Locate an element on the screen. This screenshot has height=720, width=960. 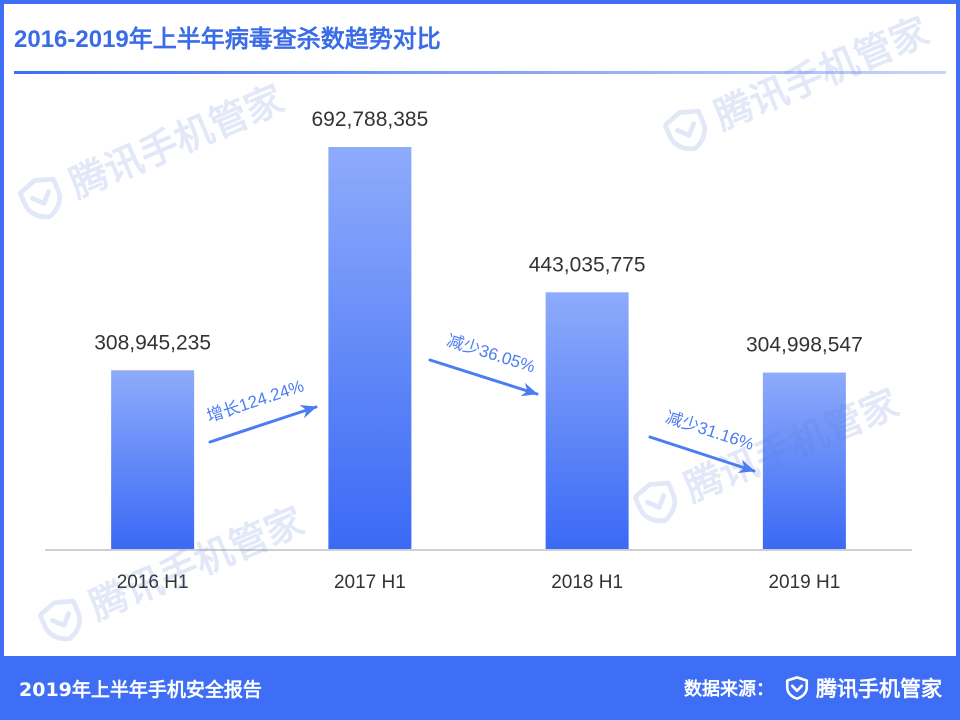
value-label-2019-h1: 304,998,547 is located at coordinates (804, 345).